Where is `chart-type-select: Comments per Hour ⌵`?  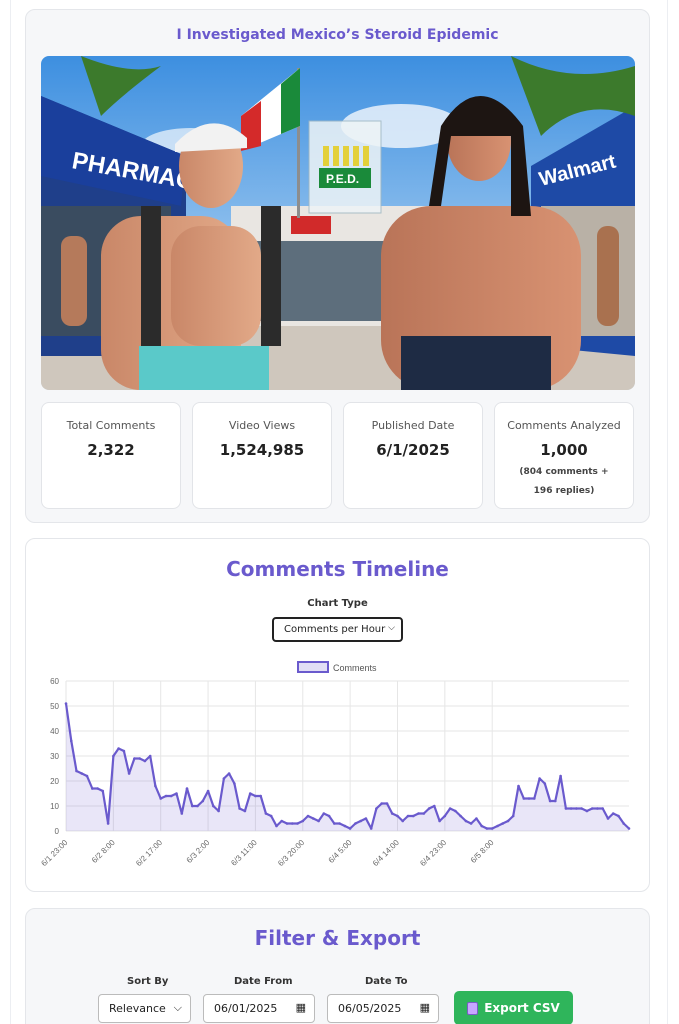
chart-type-select: Comments per Hour ⌵ is located at coordinates (337, 629).